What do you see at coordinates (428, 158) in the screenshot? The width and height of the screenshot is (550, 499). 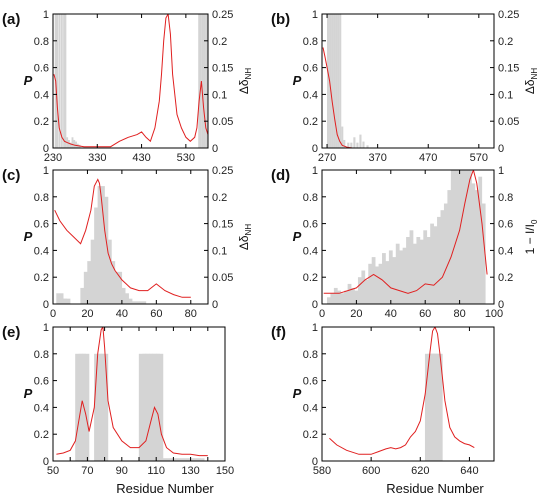 I see `panel-b-xtick-label: 470` at bounding box center [428, 158].